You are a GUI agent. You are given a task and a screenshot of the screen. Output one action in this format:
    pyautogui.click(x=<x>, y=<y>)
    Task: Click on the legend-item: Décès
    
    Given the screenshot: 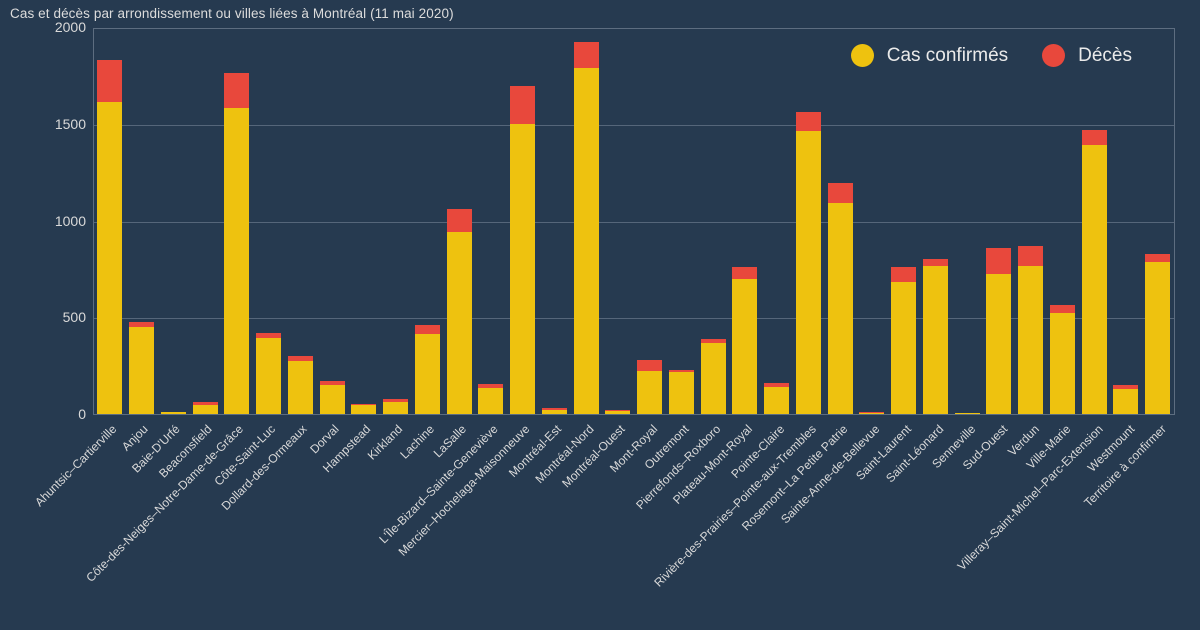 What is the action you would take?
    pyautogui.click(x=1087, y=55)
    